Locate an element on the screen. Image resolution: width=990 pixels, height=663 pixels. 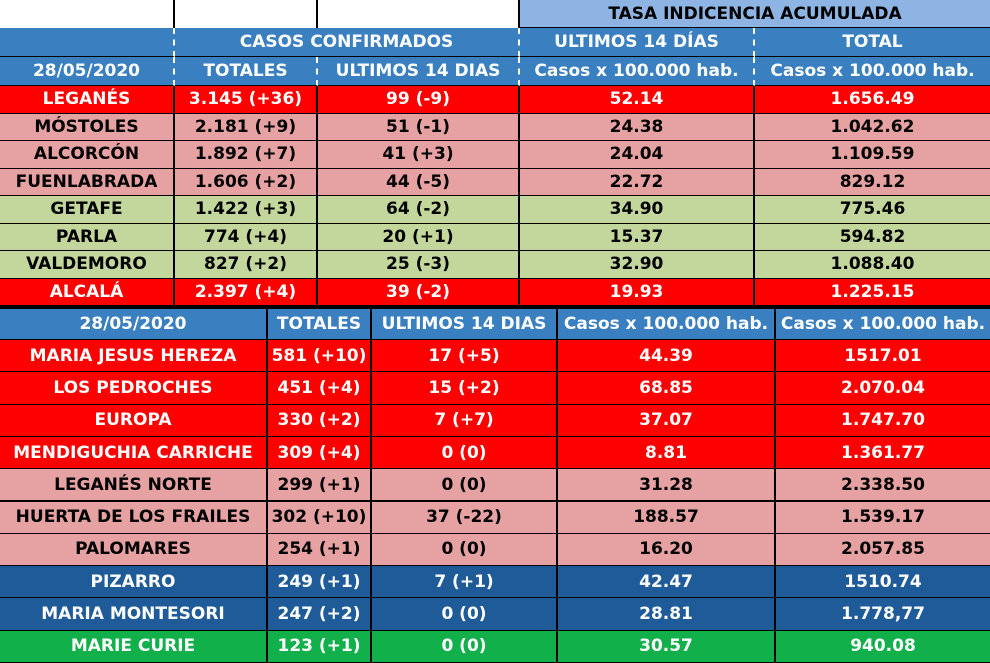
bottom-casostotal-header: Casos x 100.000 hab. is located at coordinates (883, 324).